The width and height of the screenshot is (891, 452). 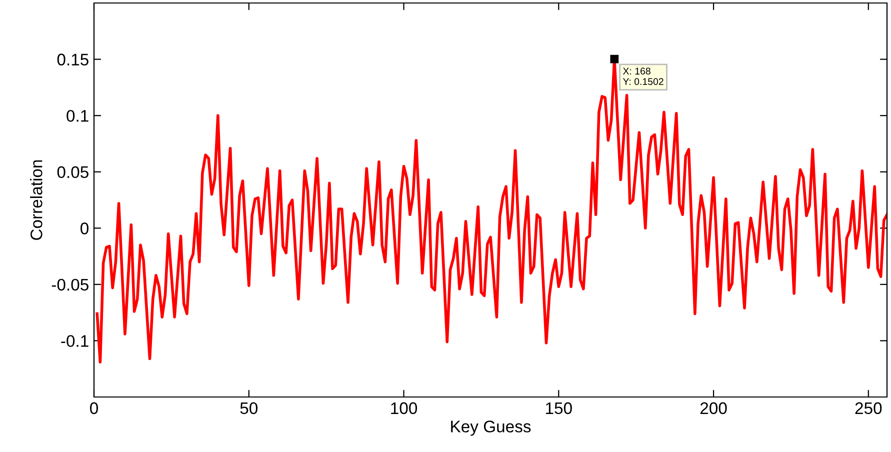 I want to click on y-tick-label: -0.1, so click(x=74, y=341).